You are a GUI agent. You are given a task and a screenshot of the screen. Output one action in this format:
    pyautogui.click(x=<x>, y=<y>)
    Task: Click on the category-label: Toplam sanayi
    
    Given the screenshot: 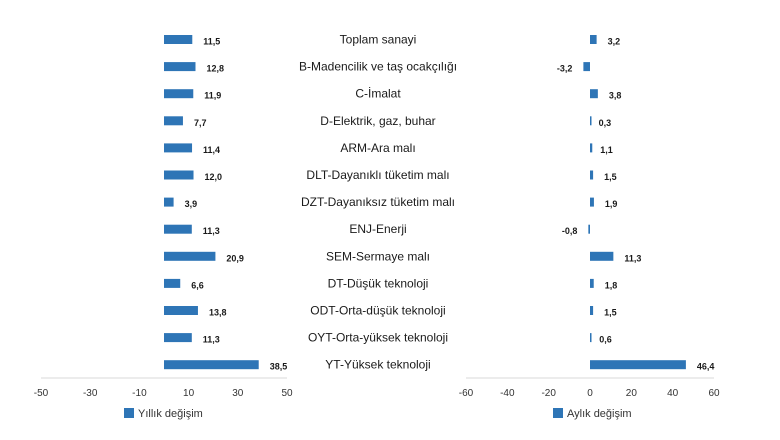 What is the action you would take?
    pyautogui.click(x=378, y=40)
    